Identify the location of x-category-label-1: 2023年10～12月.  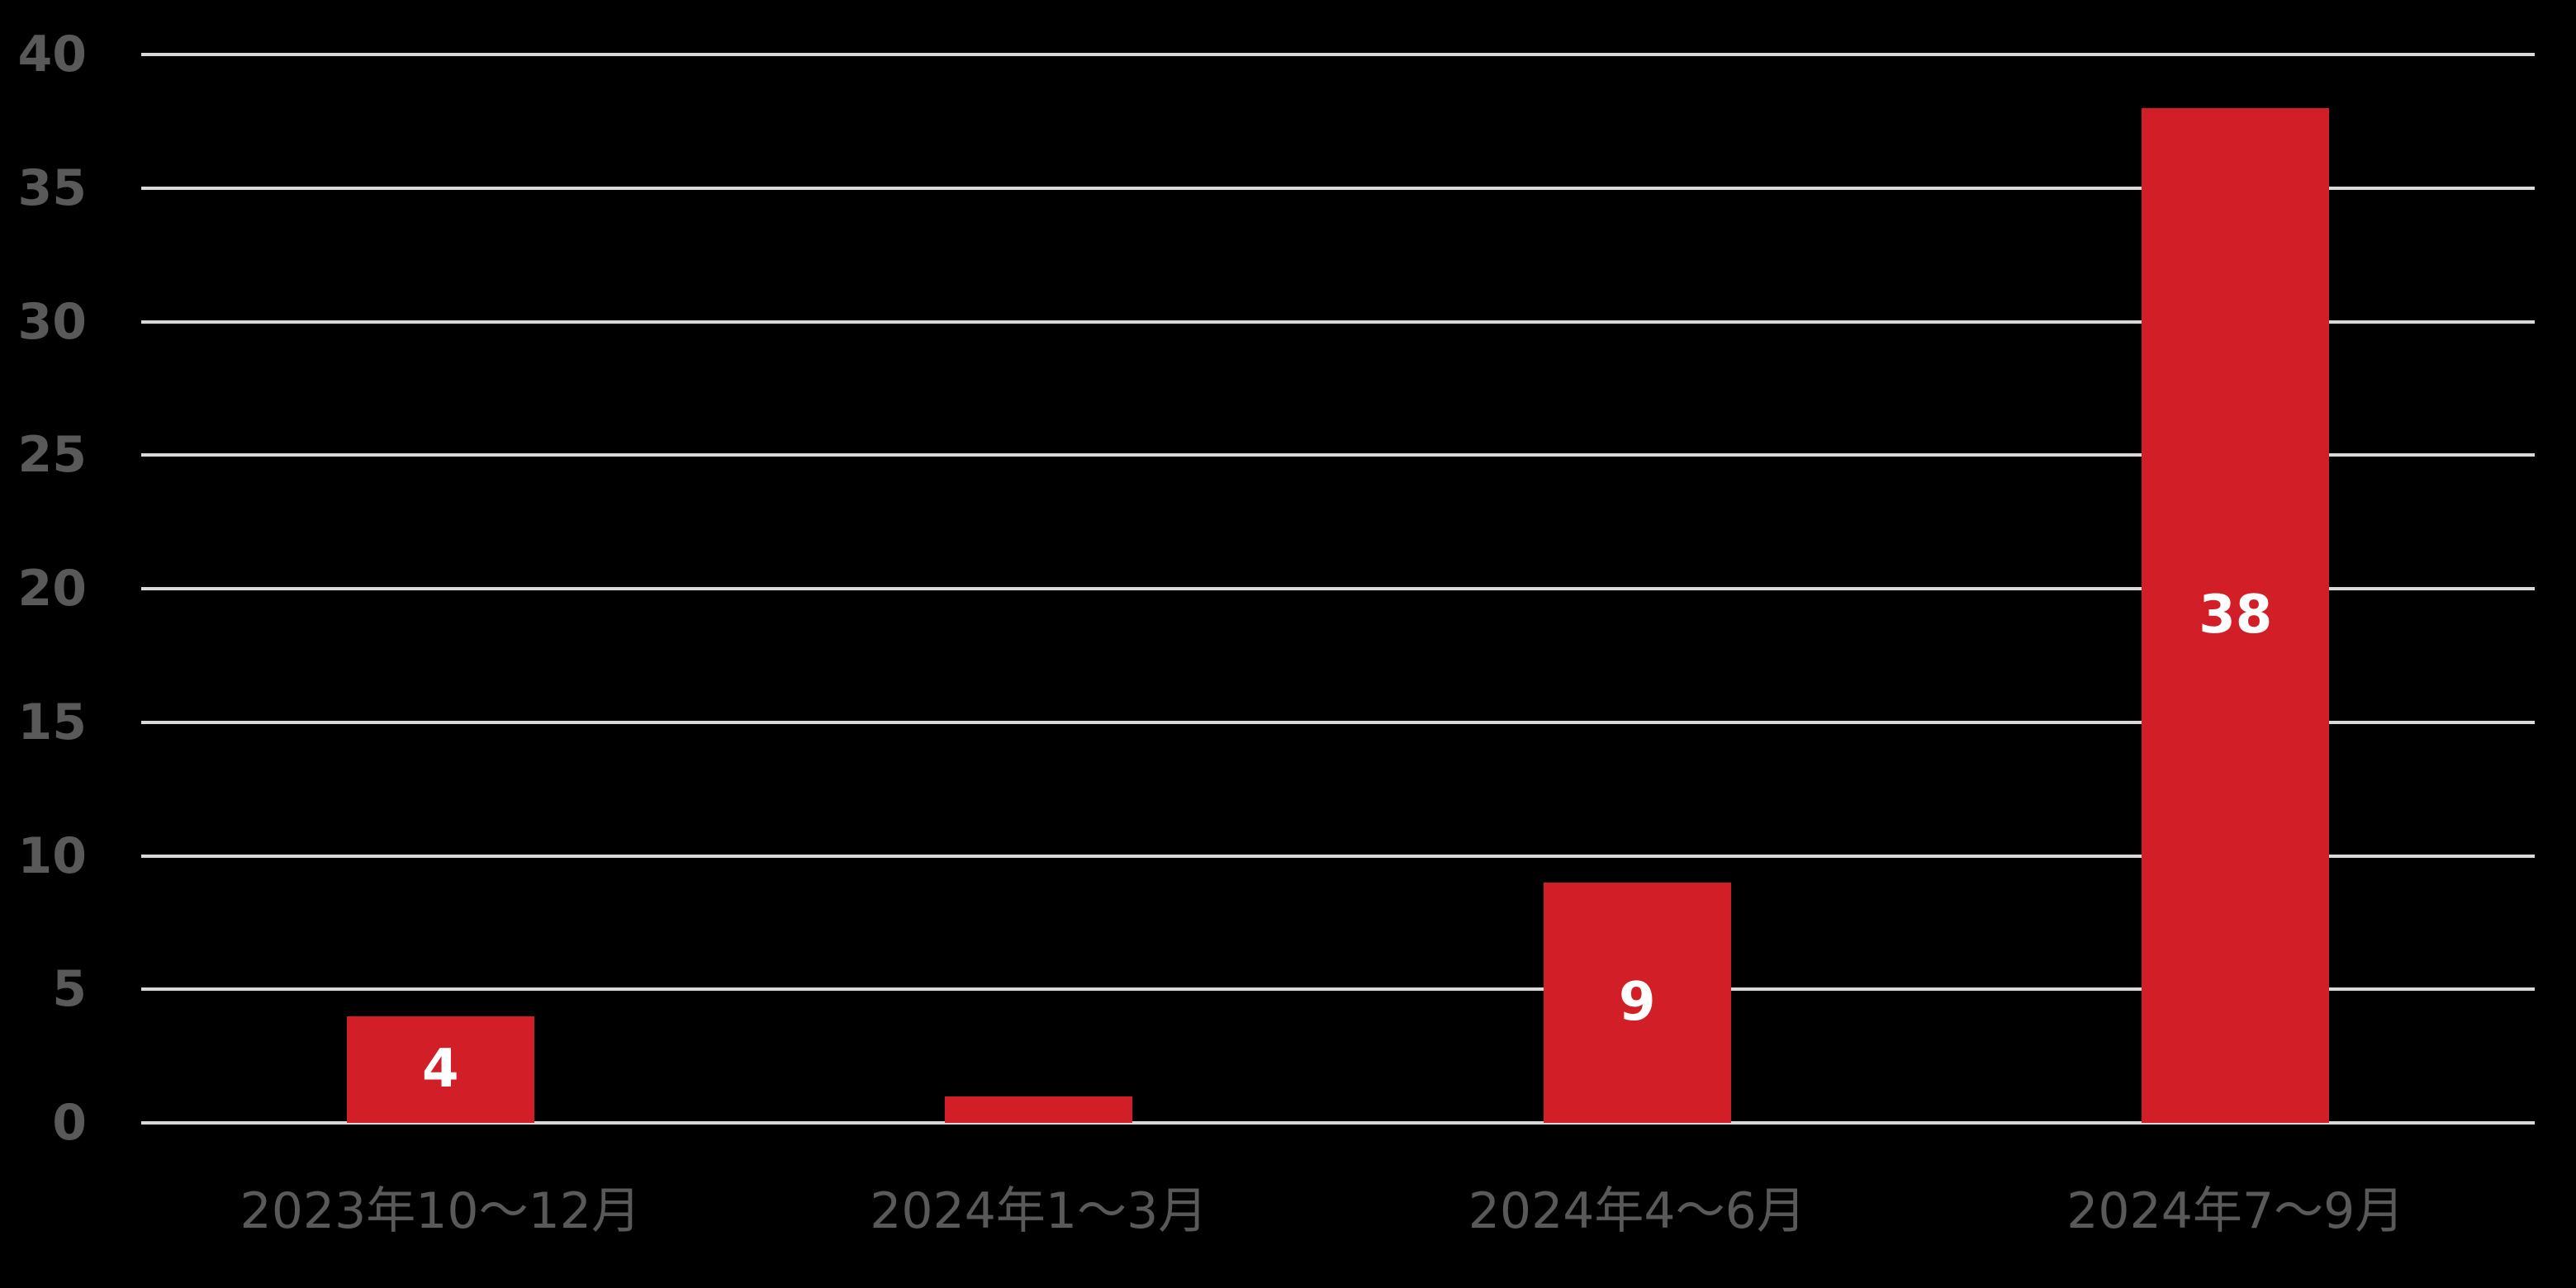
(441, 1211).